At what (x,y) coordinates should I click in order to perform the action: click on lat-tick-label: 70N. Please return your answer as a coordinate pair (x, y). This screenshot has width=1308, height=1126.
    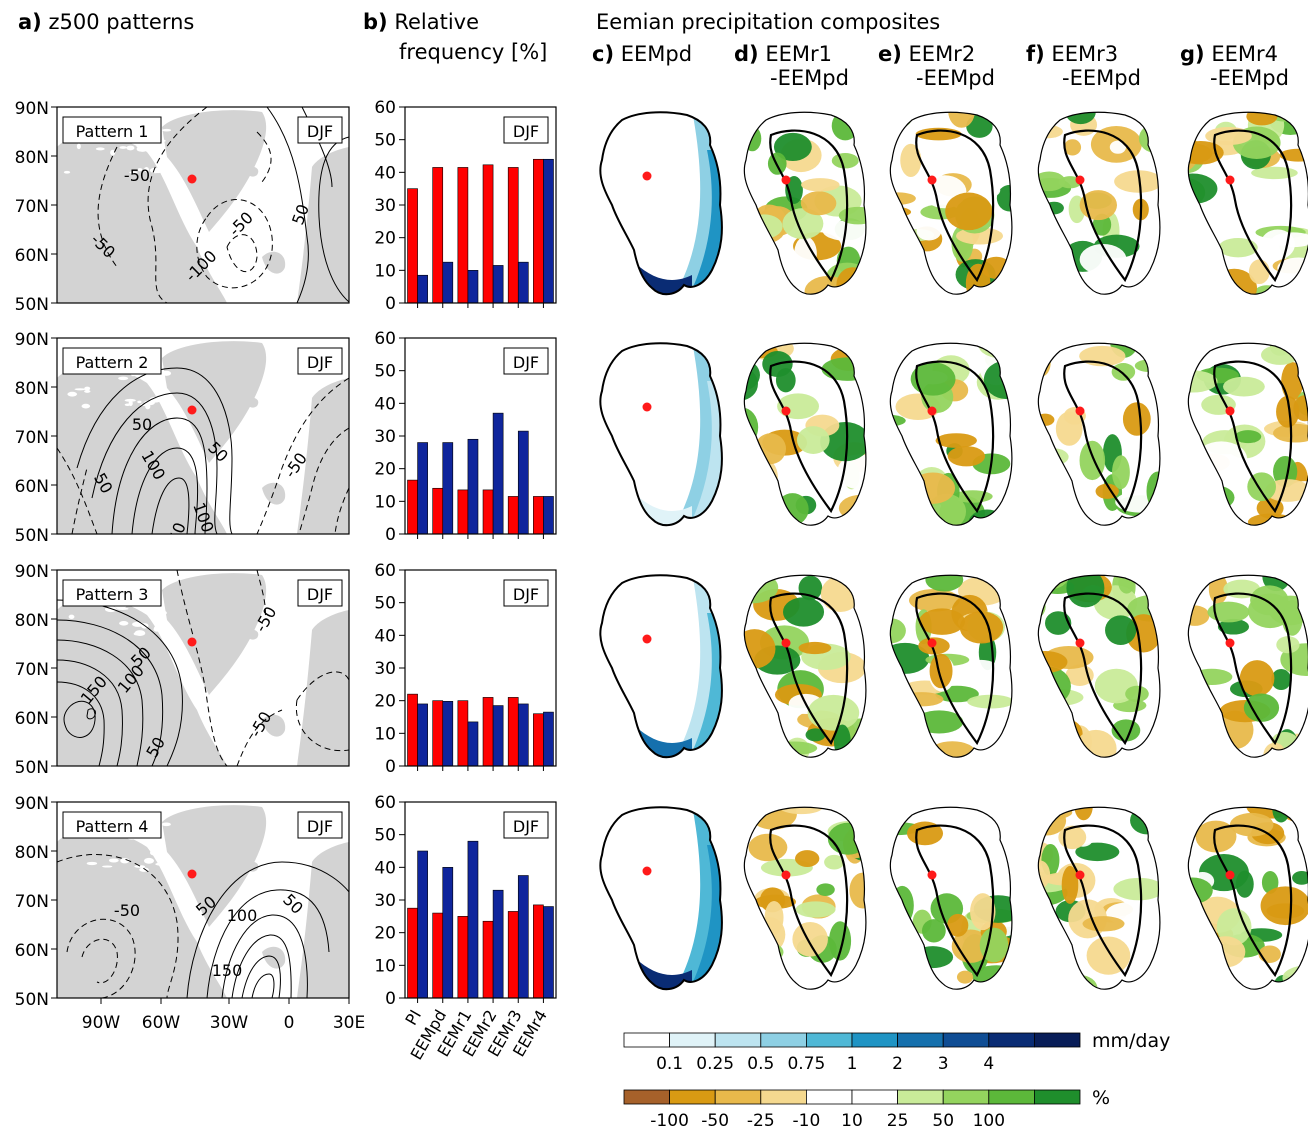
    Looking at the image, I should click on (32, 670).